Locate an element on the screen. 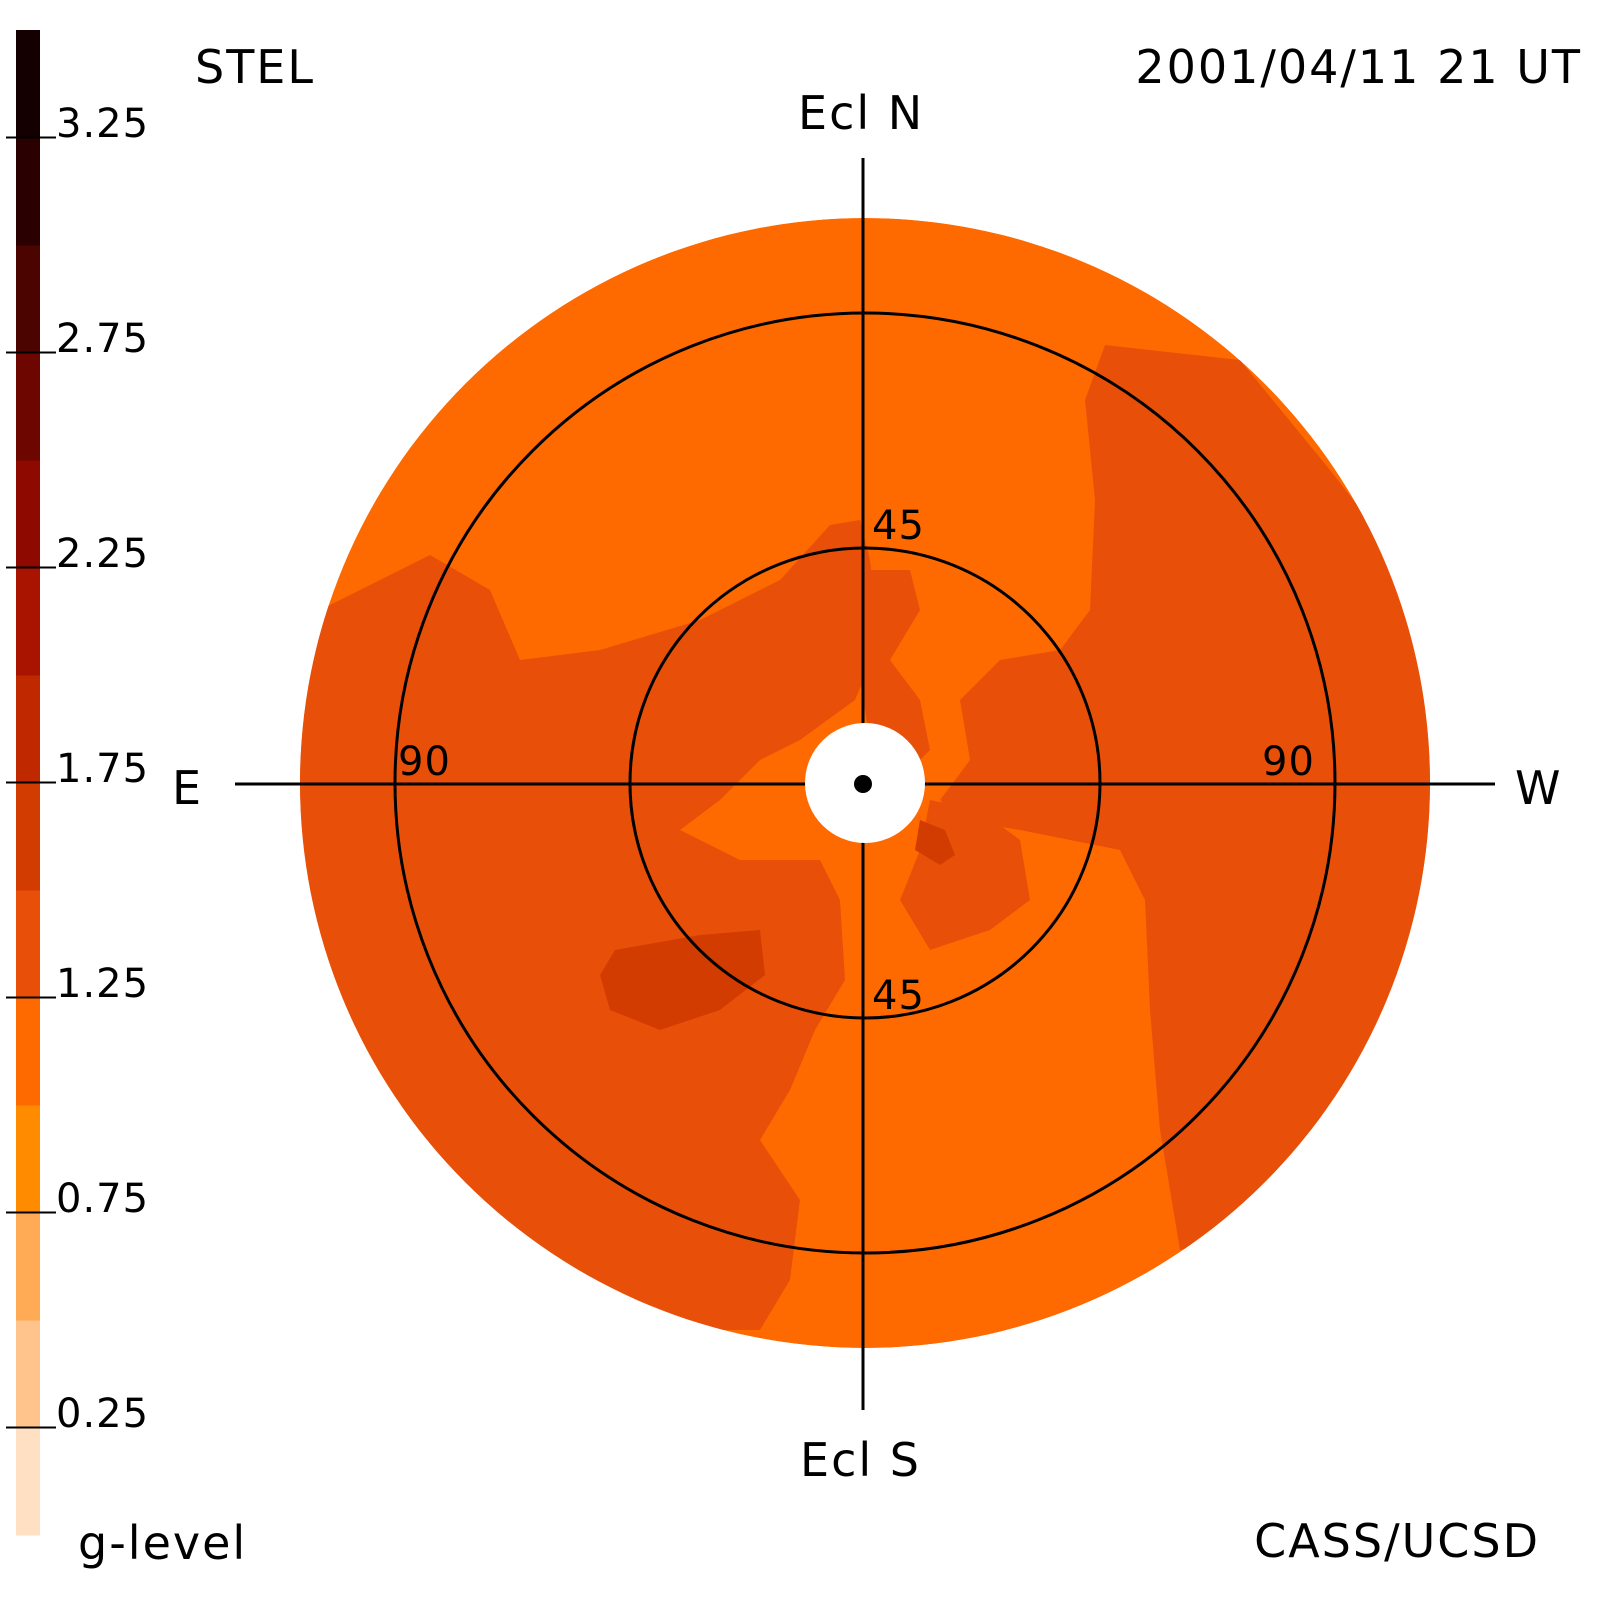 Image resolution: width=1600 pixels, height=1600 pixels. colorbar is located at coordinates (31, 783).